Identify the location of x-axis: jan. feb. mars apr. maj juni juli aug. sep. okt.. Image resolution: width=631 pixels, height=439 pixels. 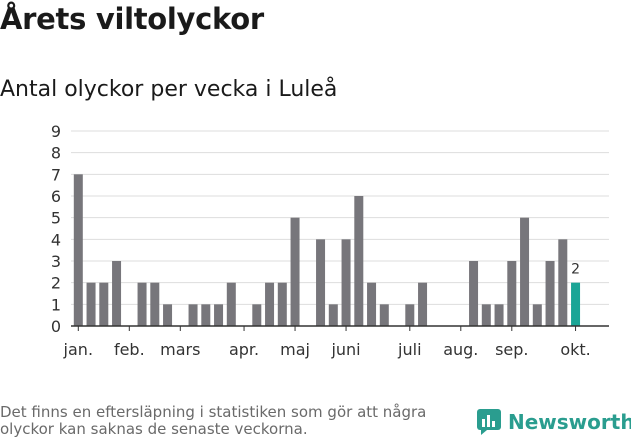
(336, 342).